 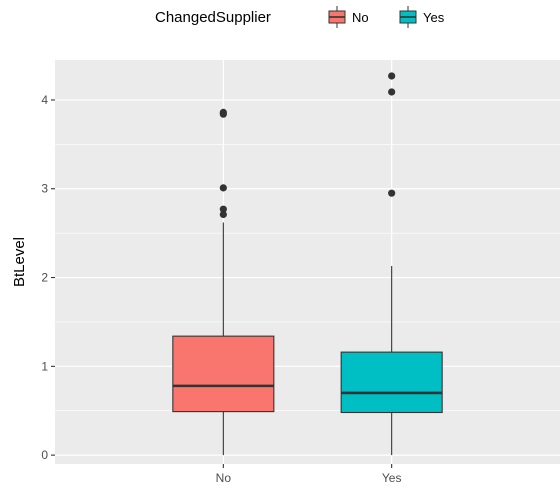 I want to click on legend-title: ChangedSupplier, so click(x=213, y=17).